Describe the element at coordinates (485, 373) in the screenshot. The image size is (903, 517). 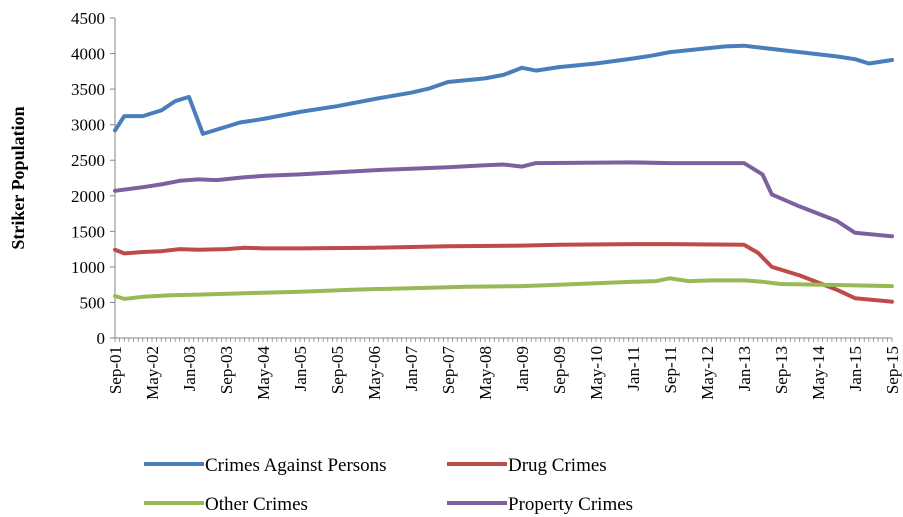
I see `x-tick-label: May-08` at that location.